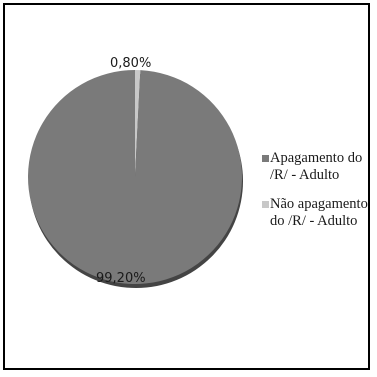 The height and width of the screenshot is (377, 377). Describe the element at coordinates (121, 278) in the screenshot. I see `data-label-apagamento: 99,20%` at that location.